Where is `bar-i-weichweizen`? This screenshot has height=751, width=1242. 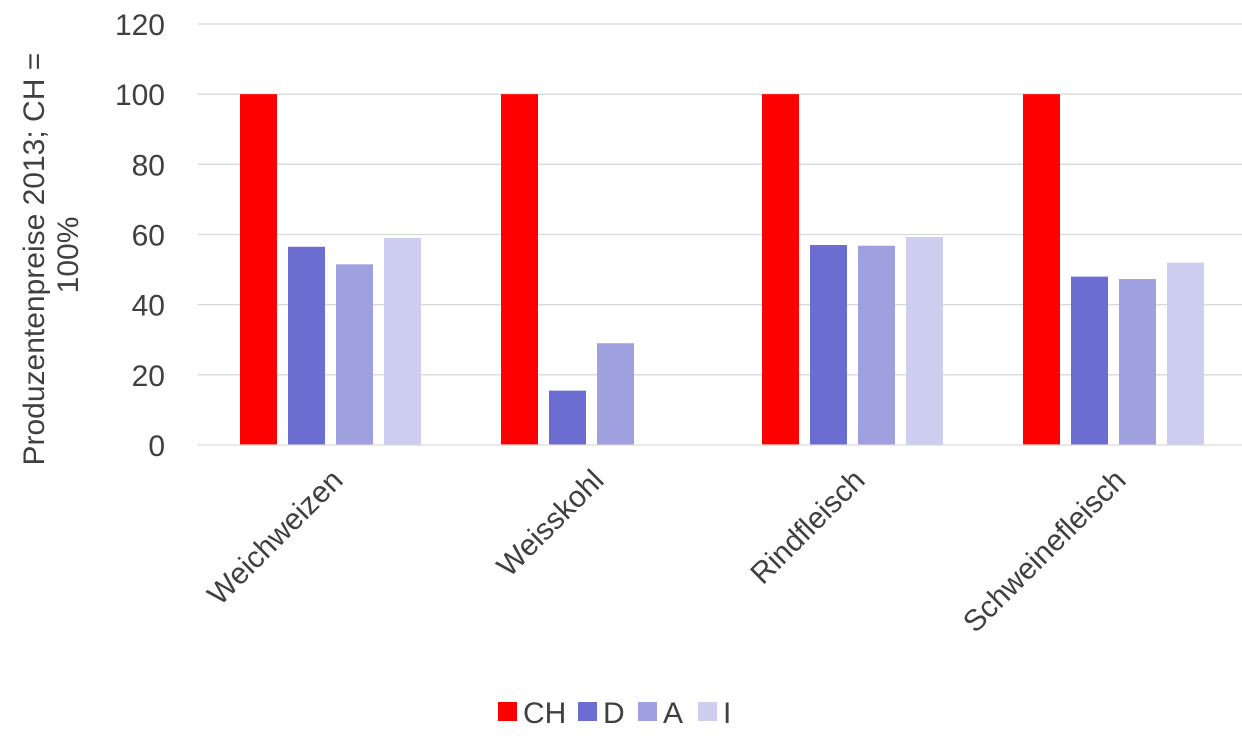
bar-i-weichweizen is located at coordinates (402, 341).